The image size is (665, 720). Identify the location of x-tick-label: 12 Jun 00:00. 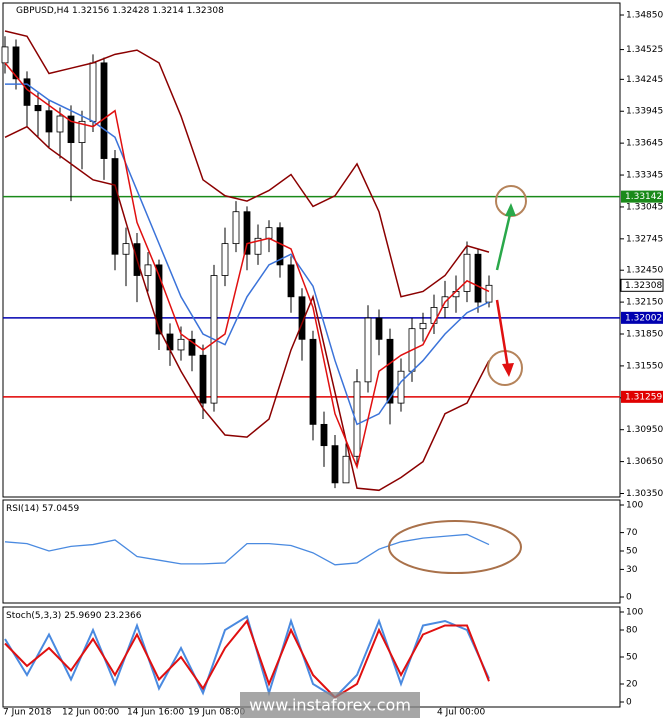
(90, 713).